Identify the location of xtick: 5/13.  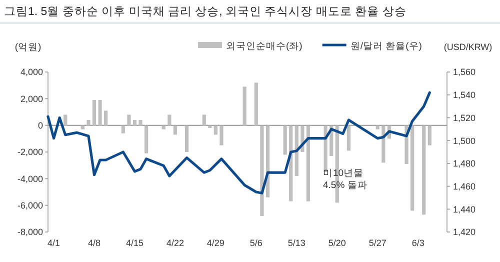
(297, 243).